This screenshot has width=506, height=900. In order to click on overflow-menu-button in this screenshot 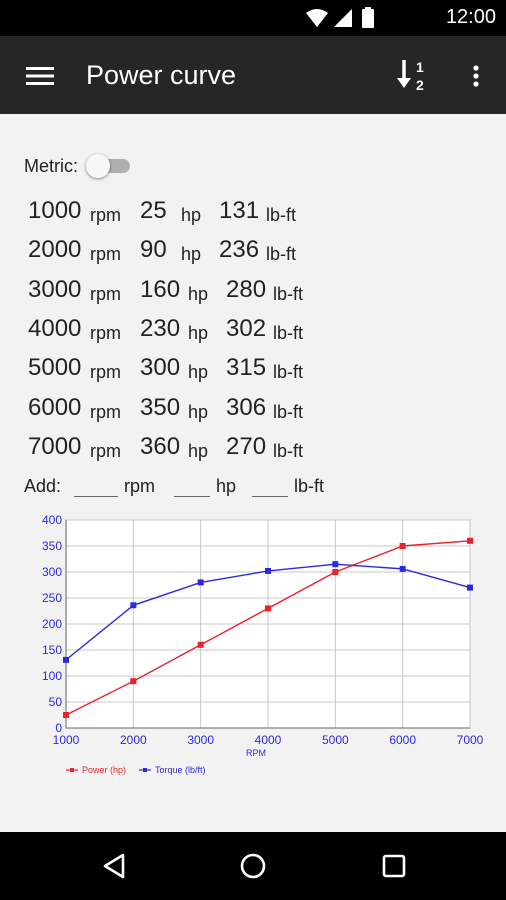, I will do `click(476, 76)`.